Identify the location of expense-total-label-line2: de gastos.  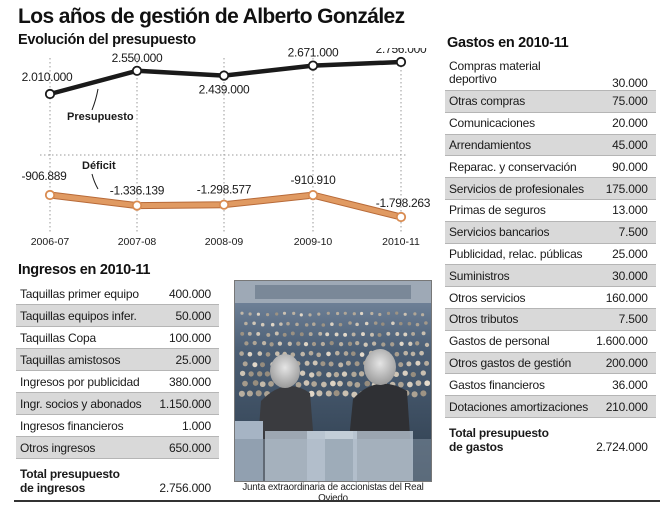
(476, 446).